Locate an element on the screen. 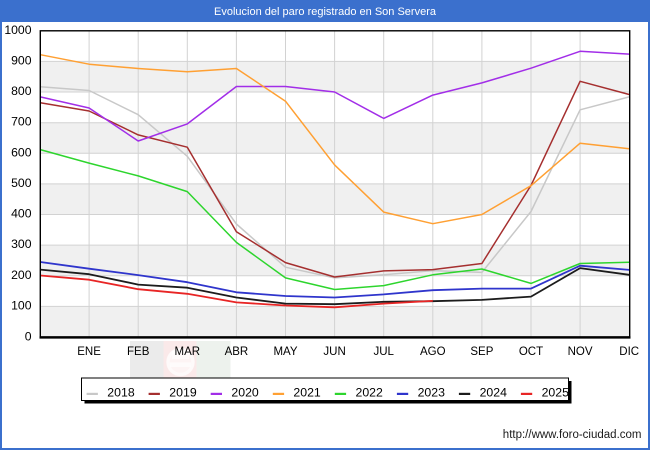  svg-text: 2020 is located at coordinates (245, 392).